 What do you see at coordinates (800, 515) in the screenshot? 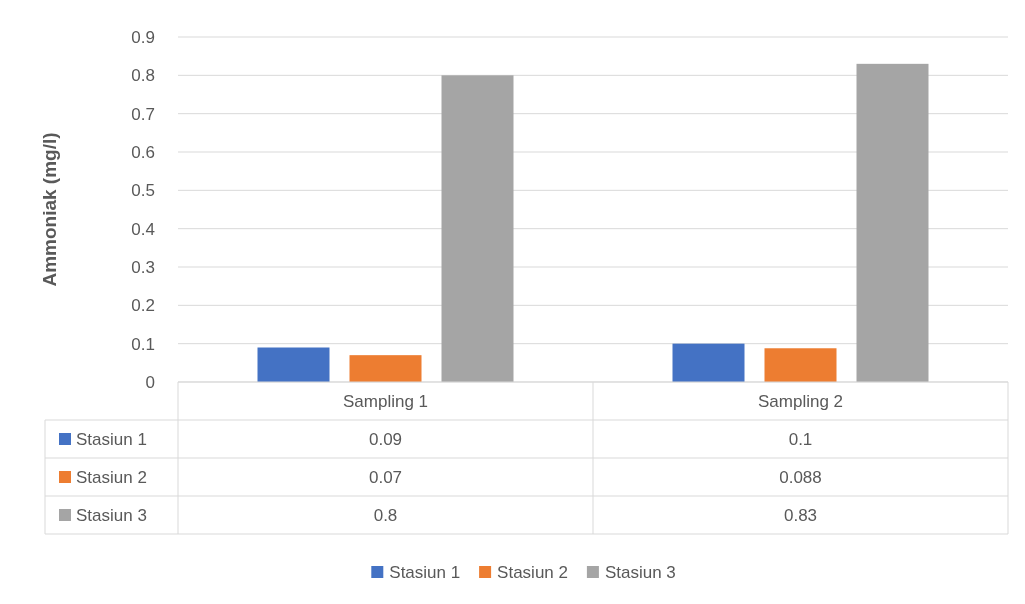
I see `data-label: 0.83` at bounding box center [800, 515].